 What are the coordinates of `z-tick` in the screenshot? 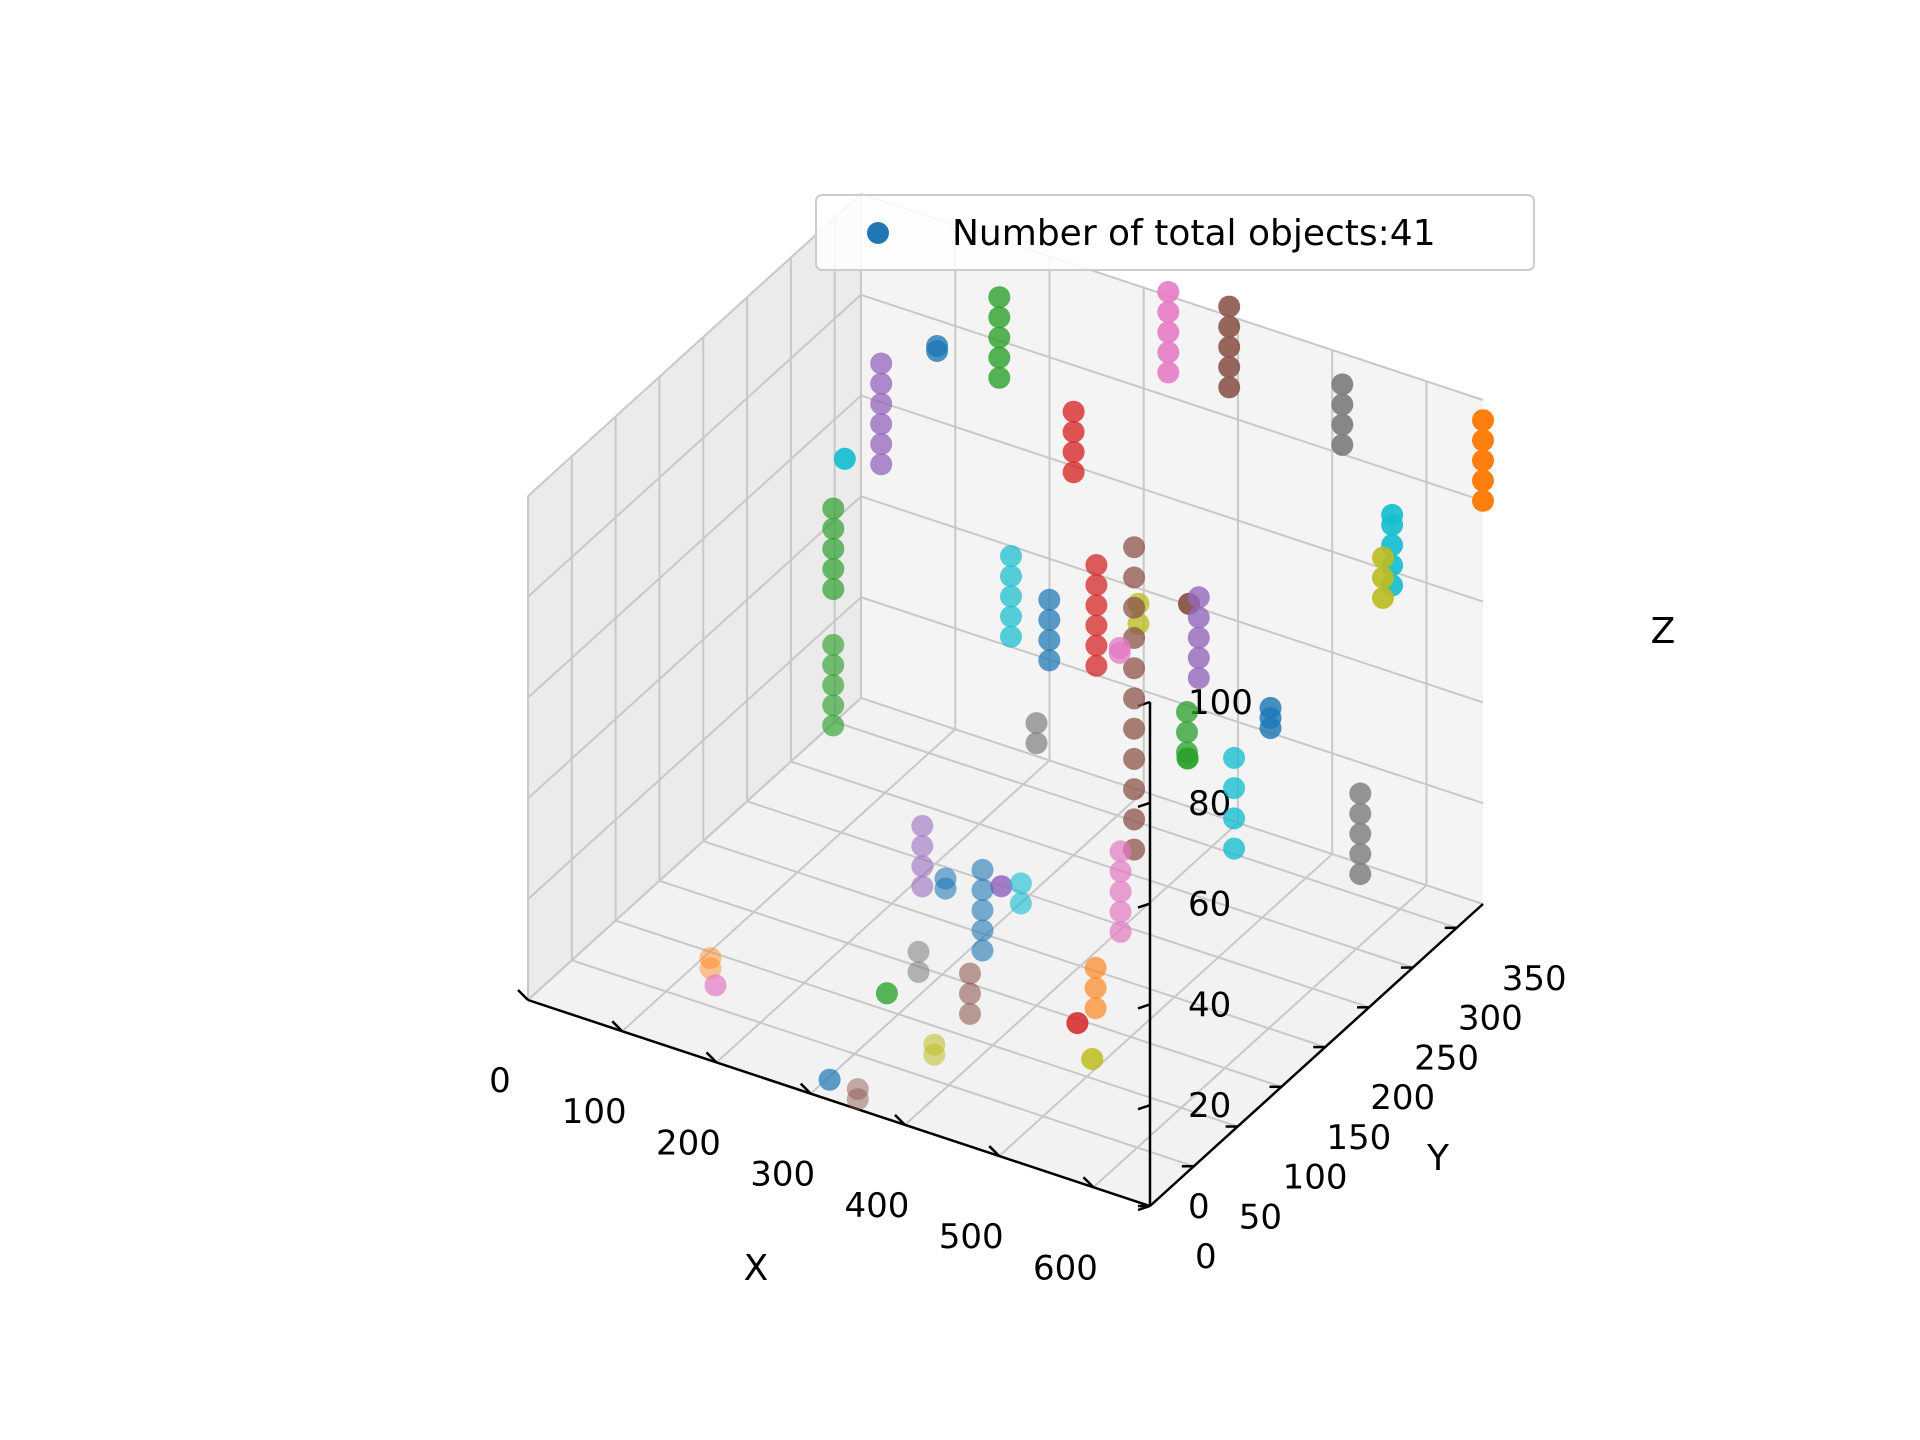 It's located at (1144, 905).